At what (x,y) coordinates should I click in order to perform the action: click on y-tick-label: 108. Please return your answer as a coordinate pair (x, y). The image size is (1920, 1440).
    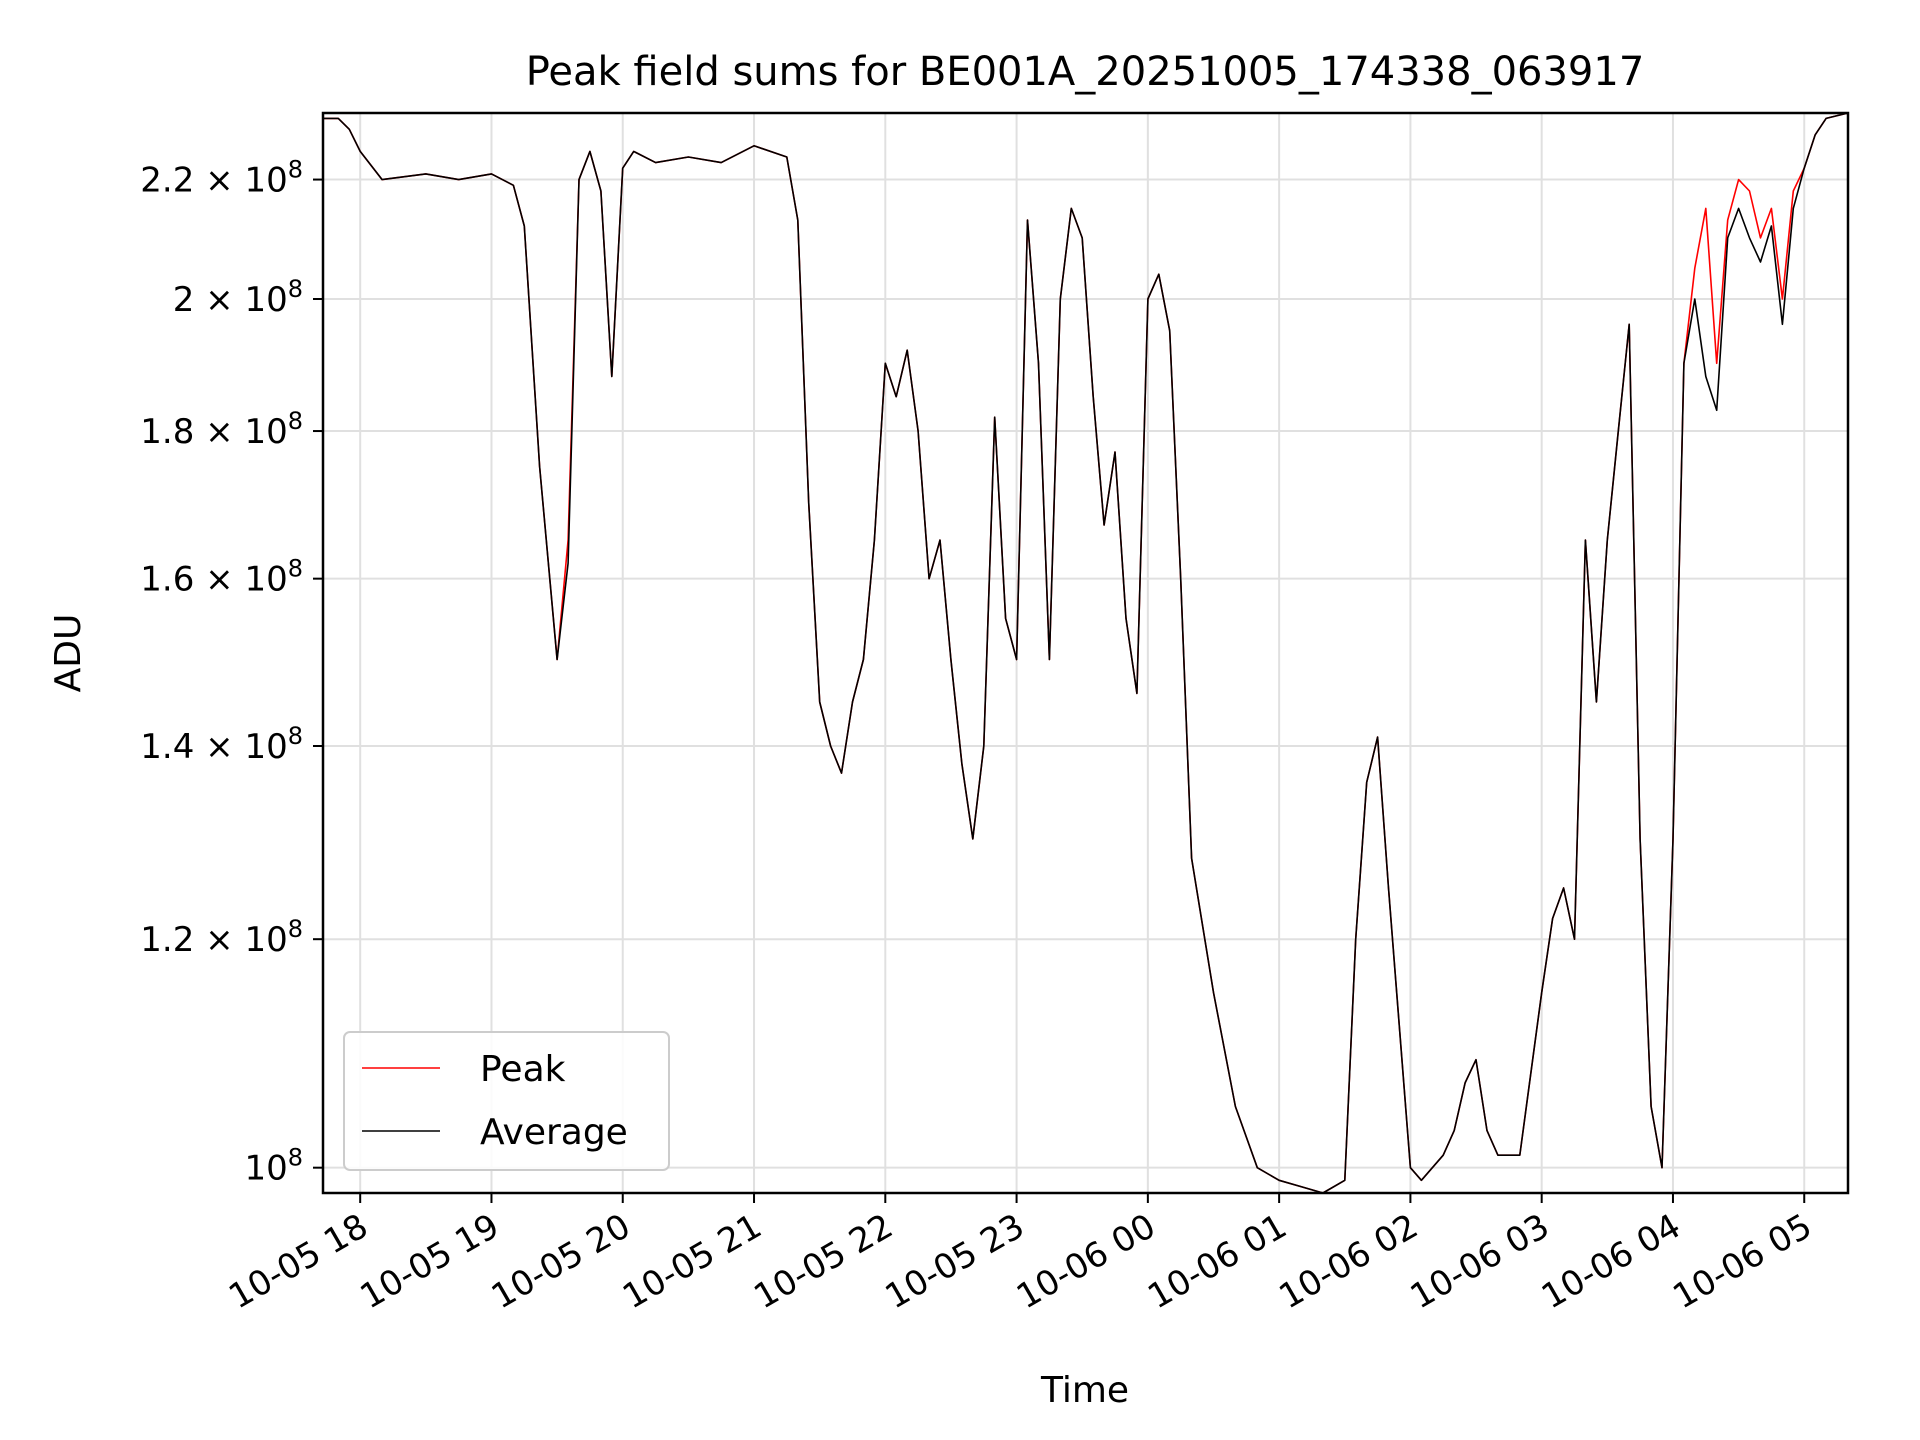
    Looking at the image, I should click on (273, 1166).